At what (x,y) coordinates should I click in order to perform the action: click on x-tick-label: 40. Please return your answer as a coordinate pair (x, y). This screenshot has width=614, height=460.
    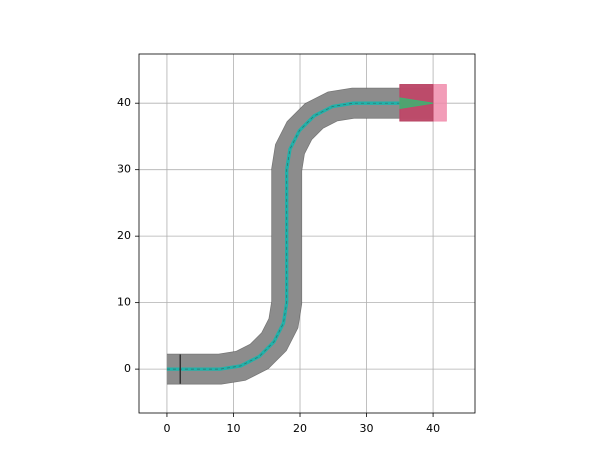
    Looking at the image, I should click on (433, 428).